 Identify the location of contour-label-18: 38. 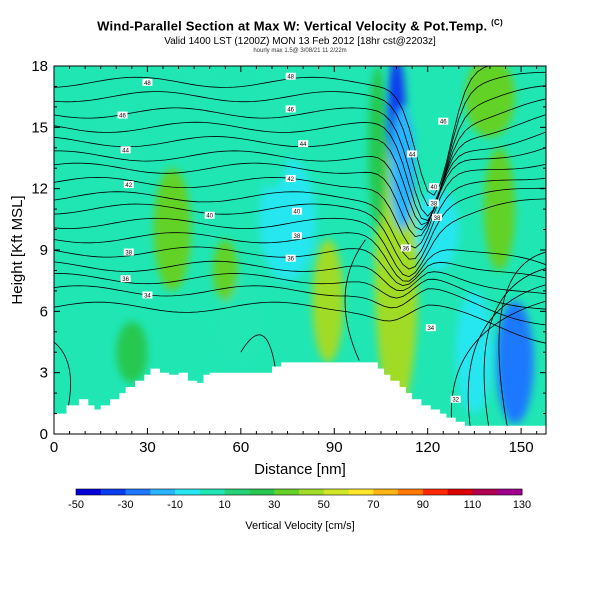
(433, 203).